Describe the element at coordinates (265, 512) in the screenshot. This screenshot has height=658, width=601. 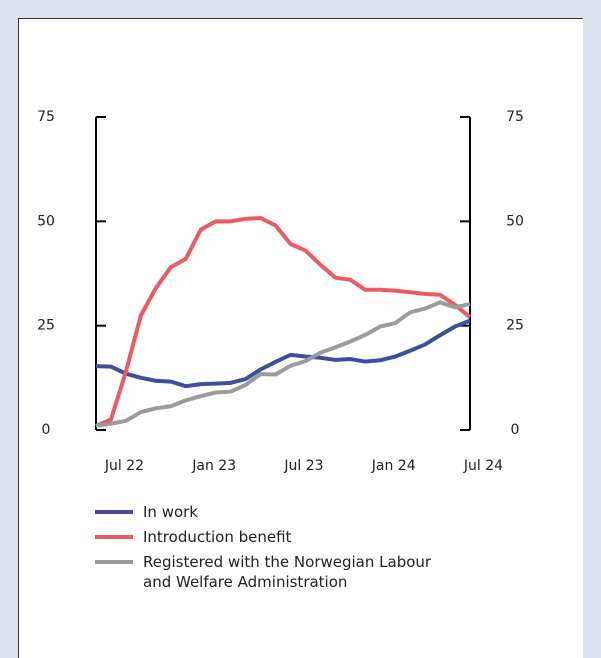
I see `legend-item: In work` at that location.